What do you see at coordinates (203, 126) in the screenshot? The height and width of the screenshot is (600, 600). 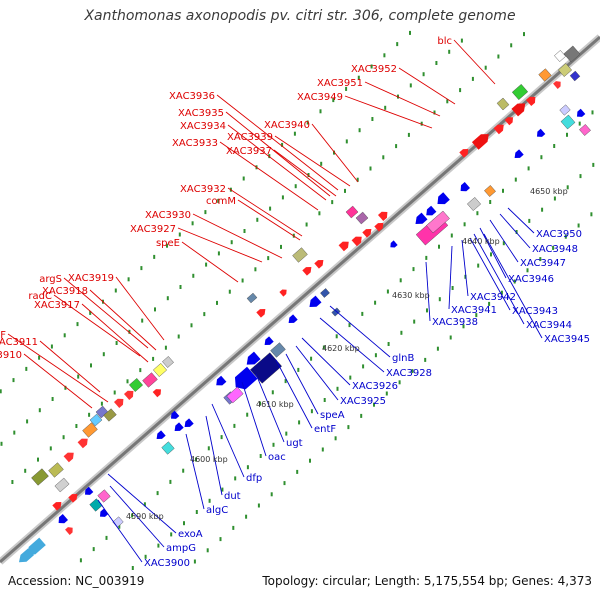 I see `gene-label: XAC3934` at bounding box center [203, 126].